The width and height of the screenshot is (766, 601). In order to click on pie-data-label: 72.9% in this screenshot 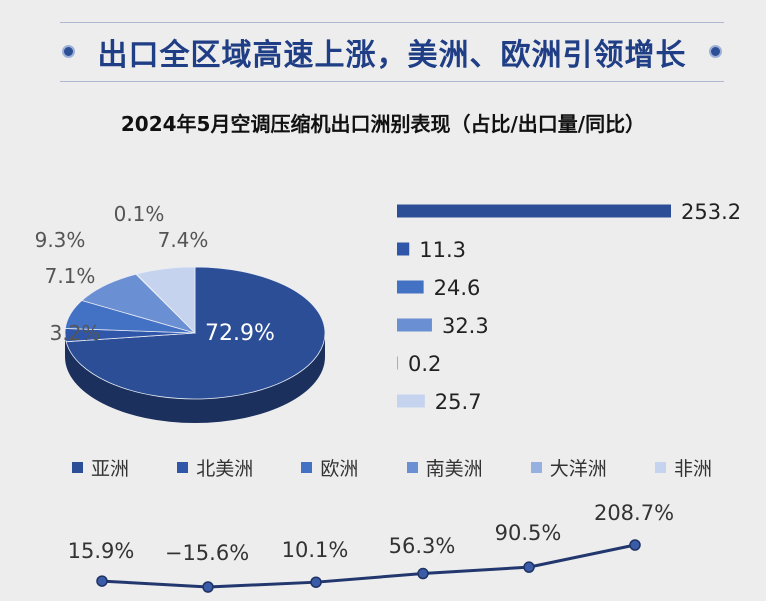, I will do `click(240, 333)`.